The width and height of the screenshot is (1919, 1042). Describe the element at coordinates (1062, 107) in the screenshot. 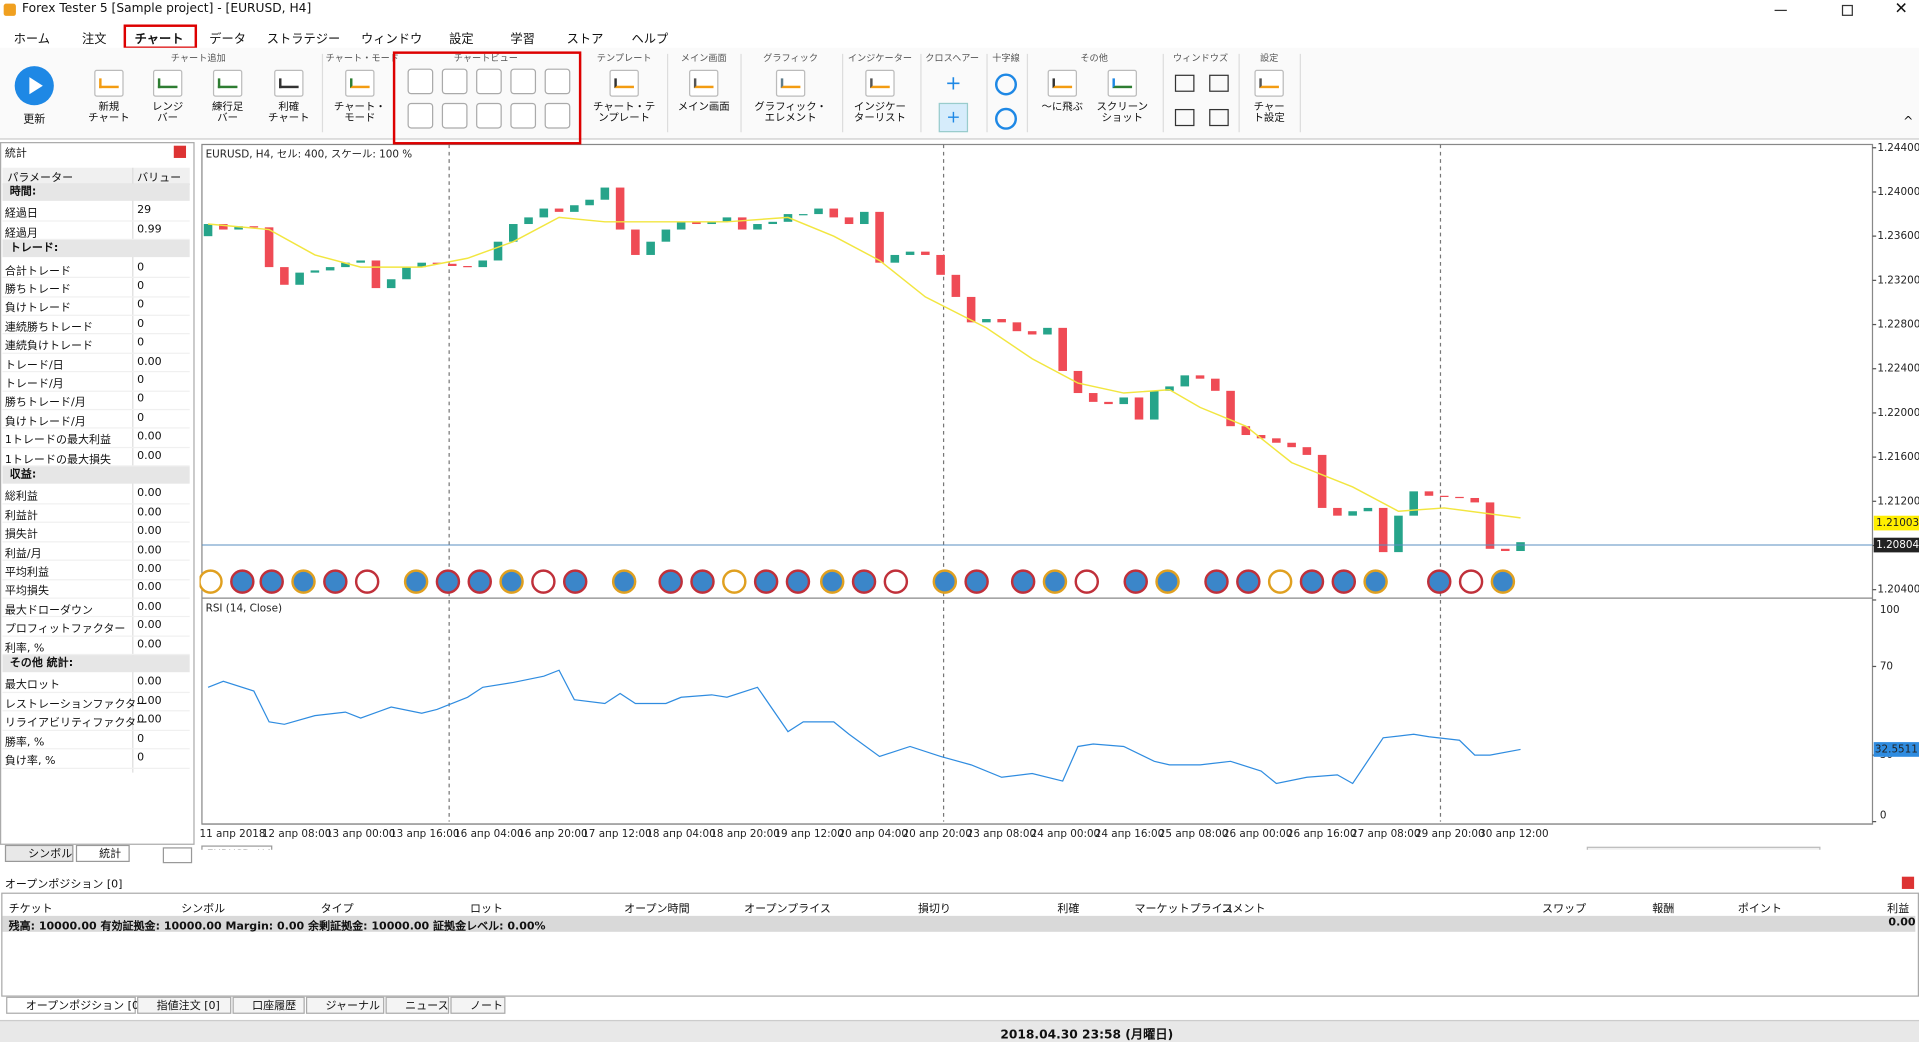

I see `ribbon-button-label: ～に飛ぶ` at that location.